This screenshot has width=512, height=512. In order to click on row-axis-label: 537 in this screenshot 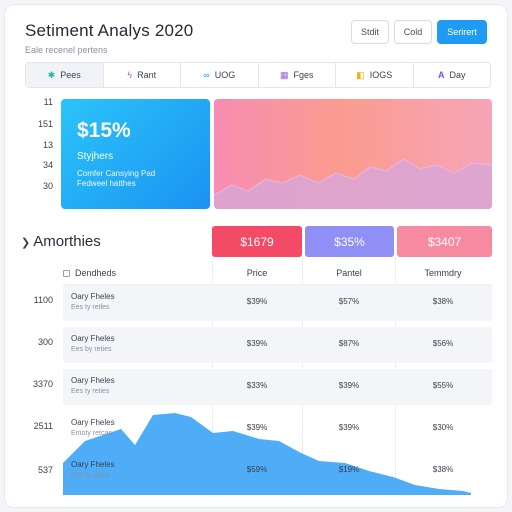, I will do `click(45, 470)`.